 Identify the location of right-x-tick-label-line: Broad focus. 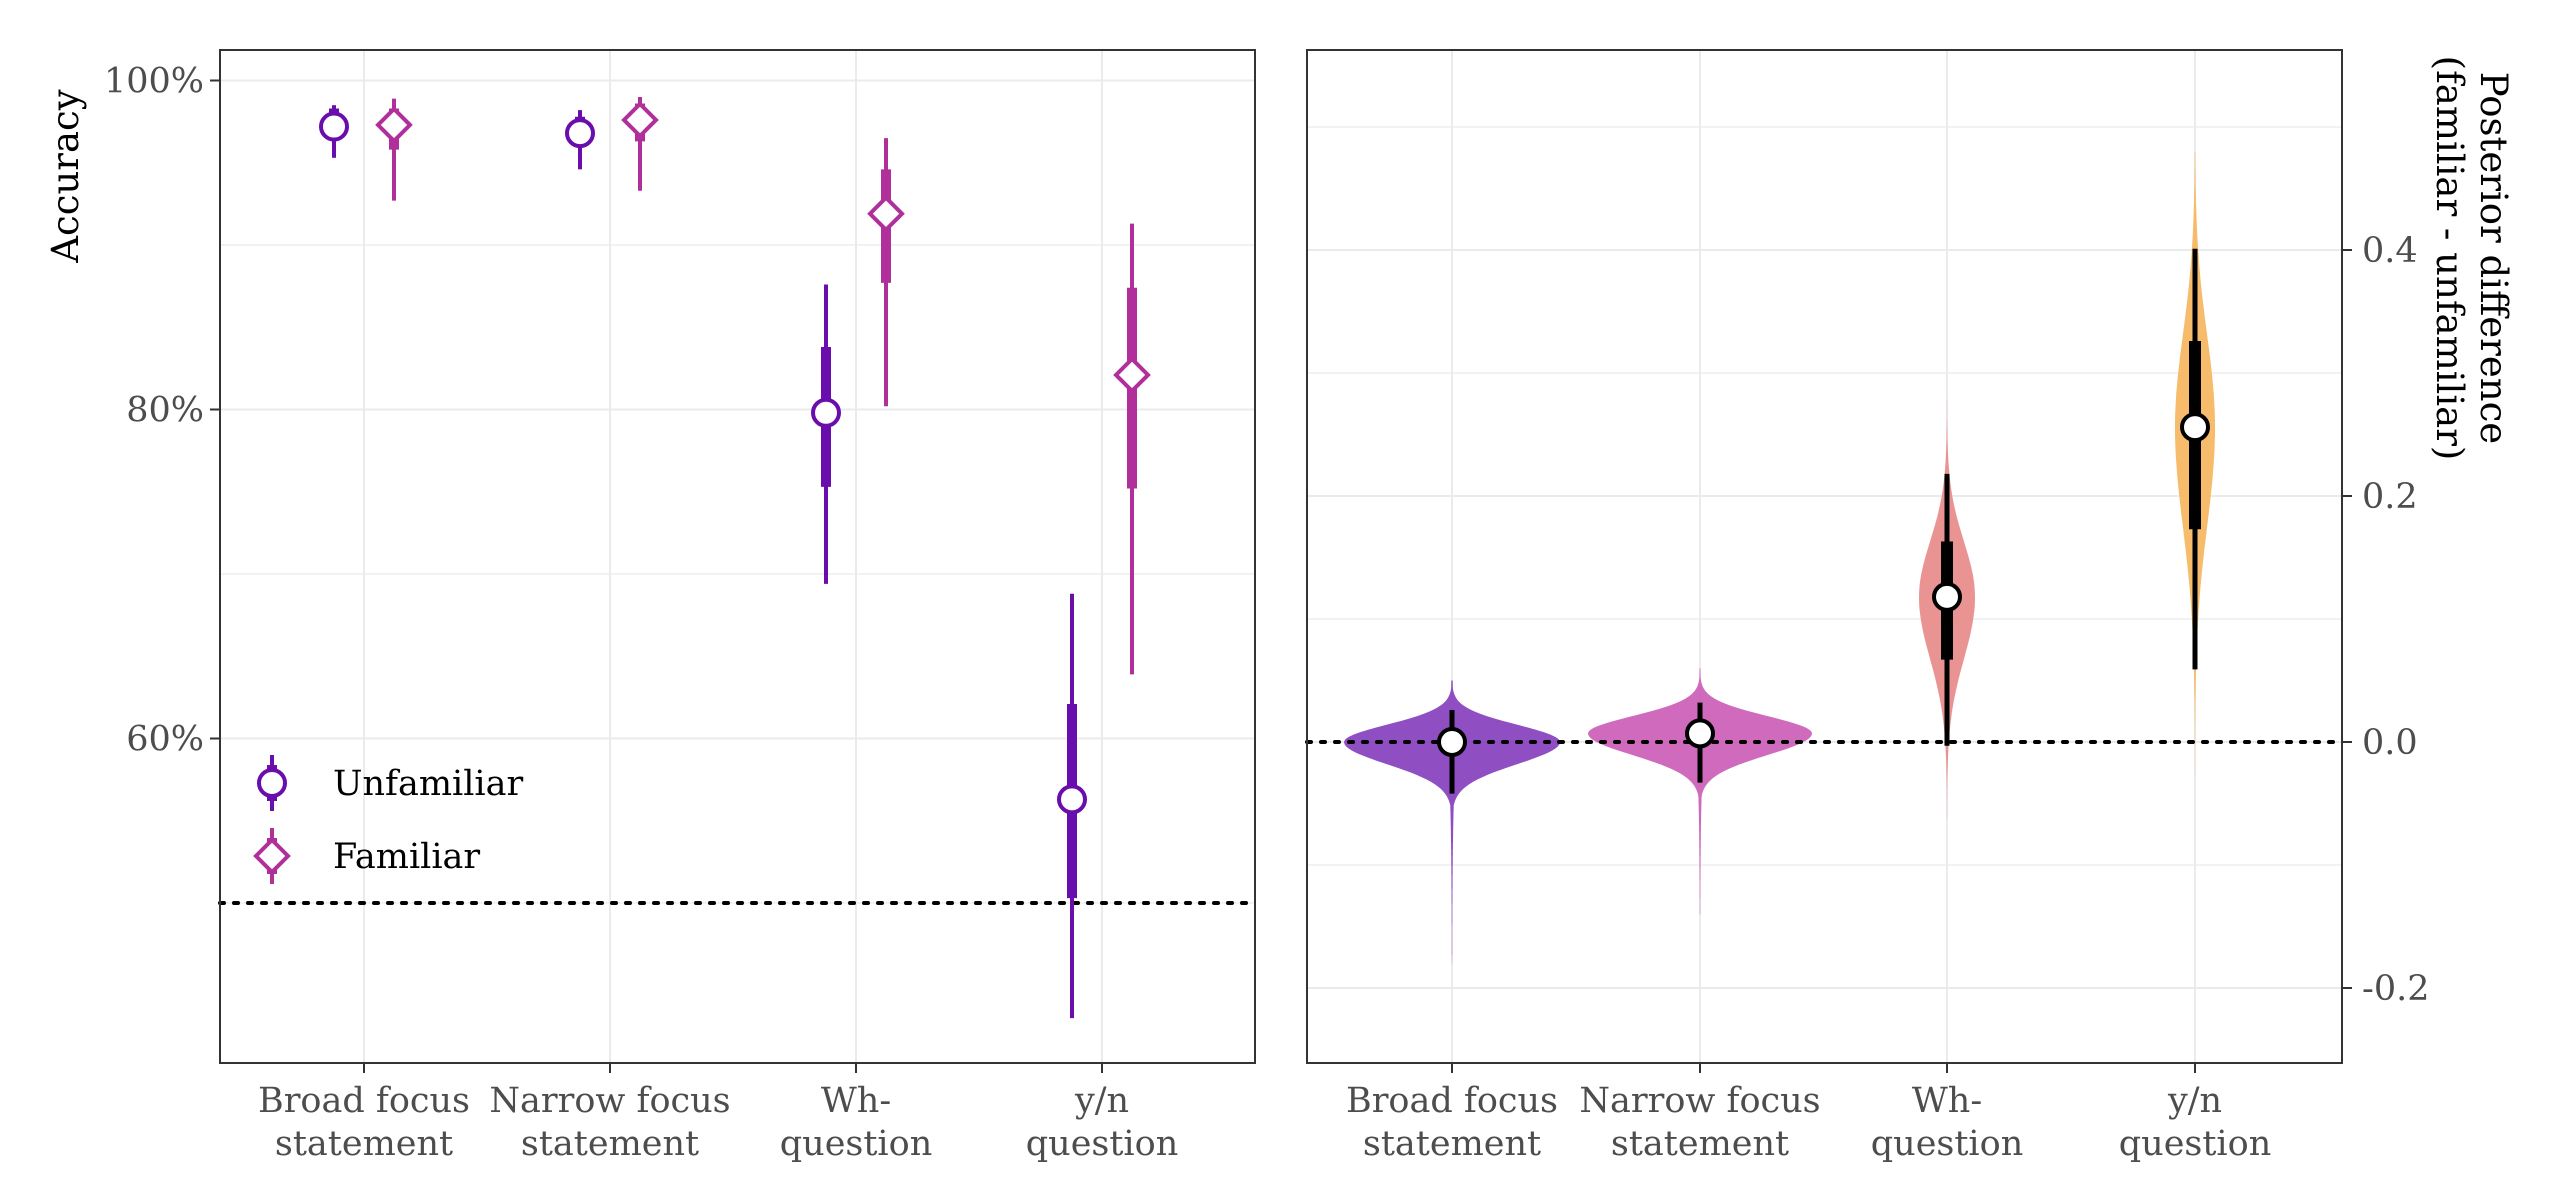
(1452, 1101).